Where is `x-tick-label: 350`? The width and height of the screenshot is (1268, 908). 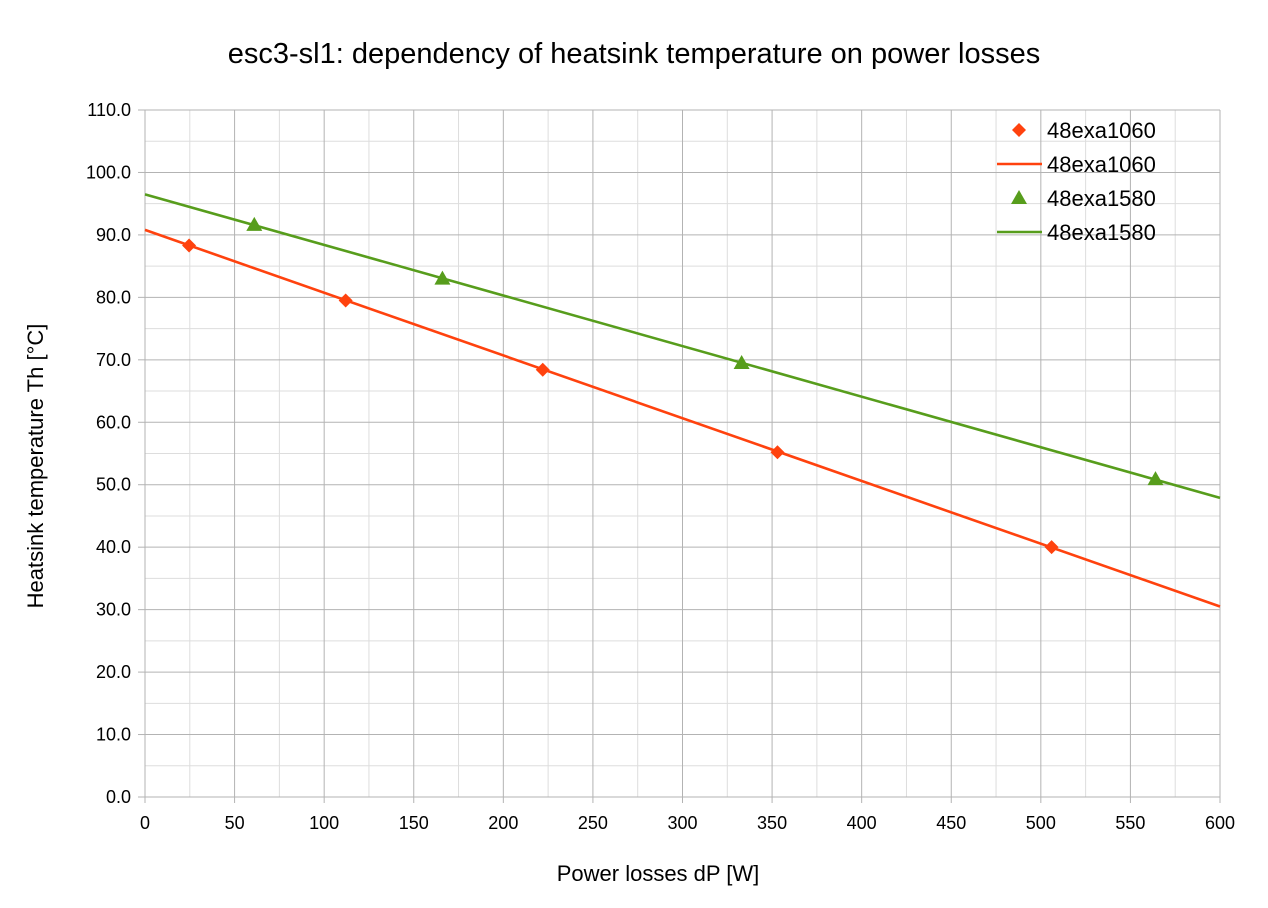
x-tick-label: 350 is located at coordinates (772, 823).